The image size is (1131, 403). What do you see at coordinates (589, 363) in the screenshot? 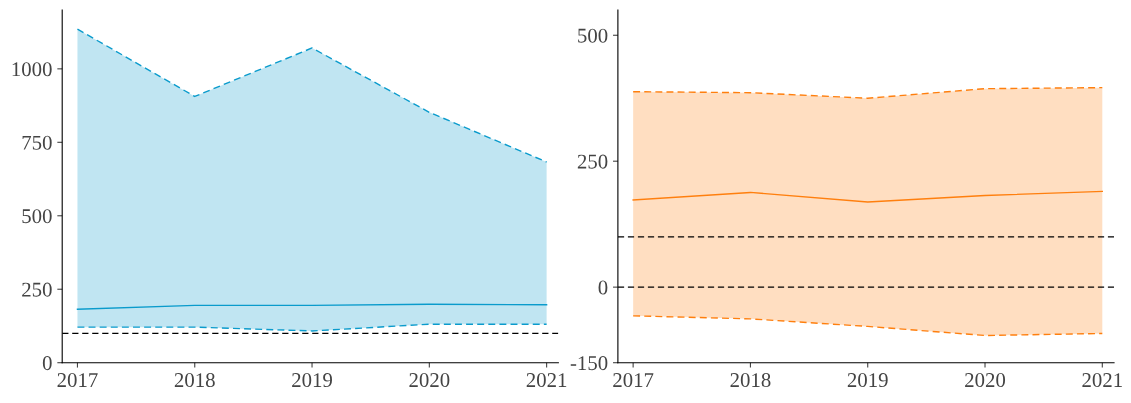
I see `y-tick-label: -150` at bounding box center [589, 363].